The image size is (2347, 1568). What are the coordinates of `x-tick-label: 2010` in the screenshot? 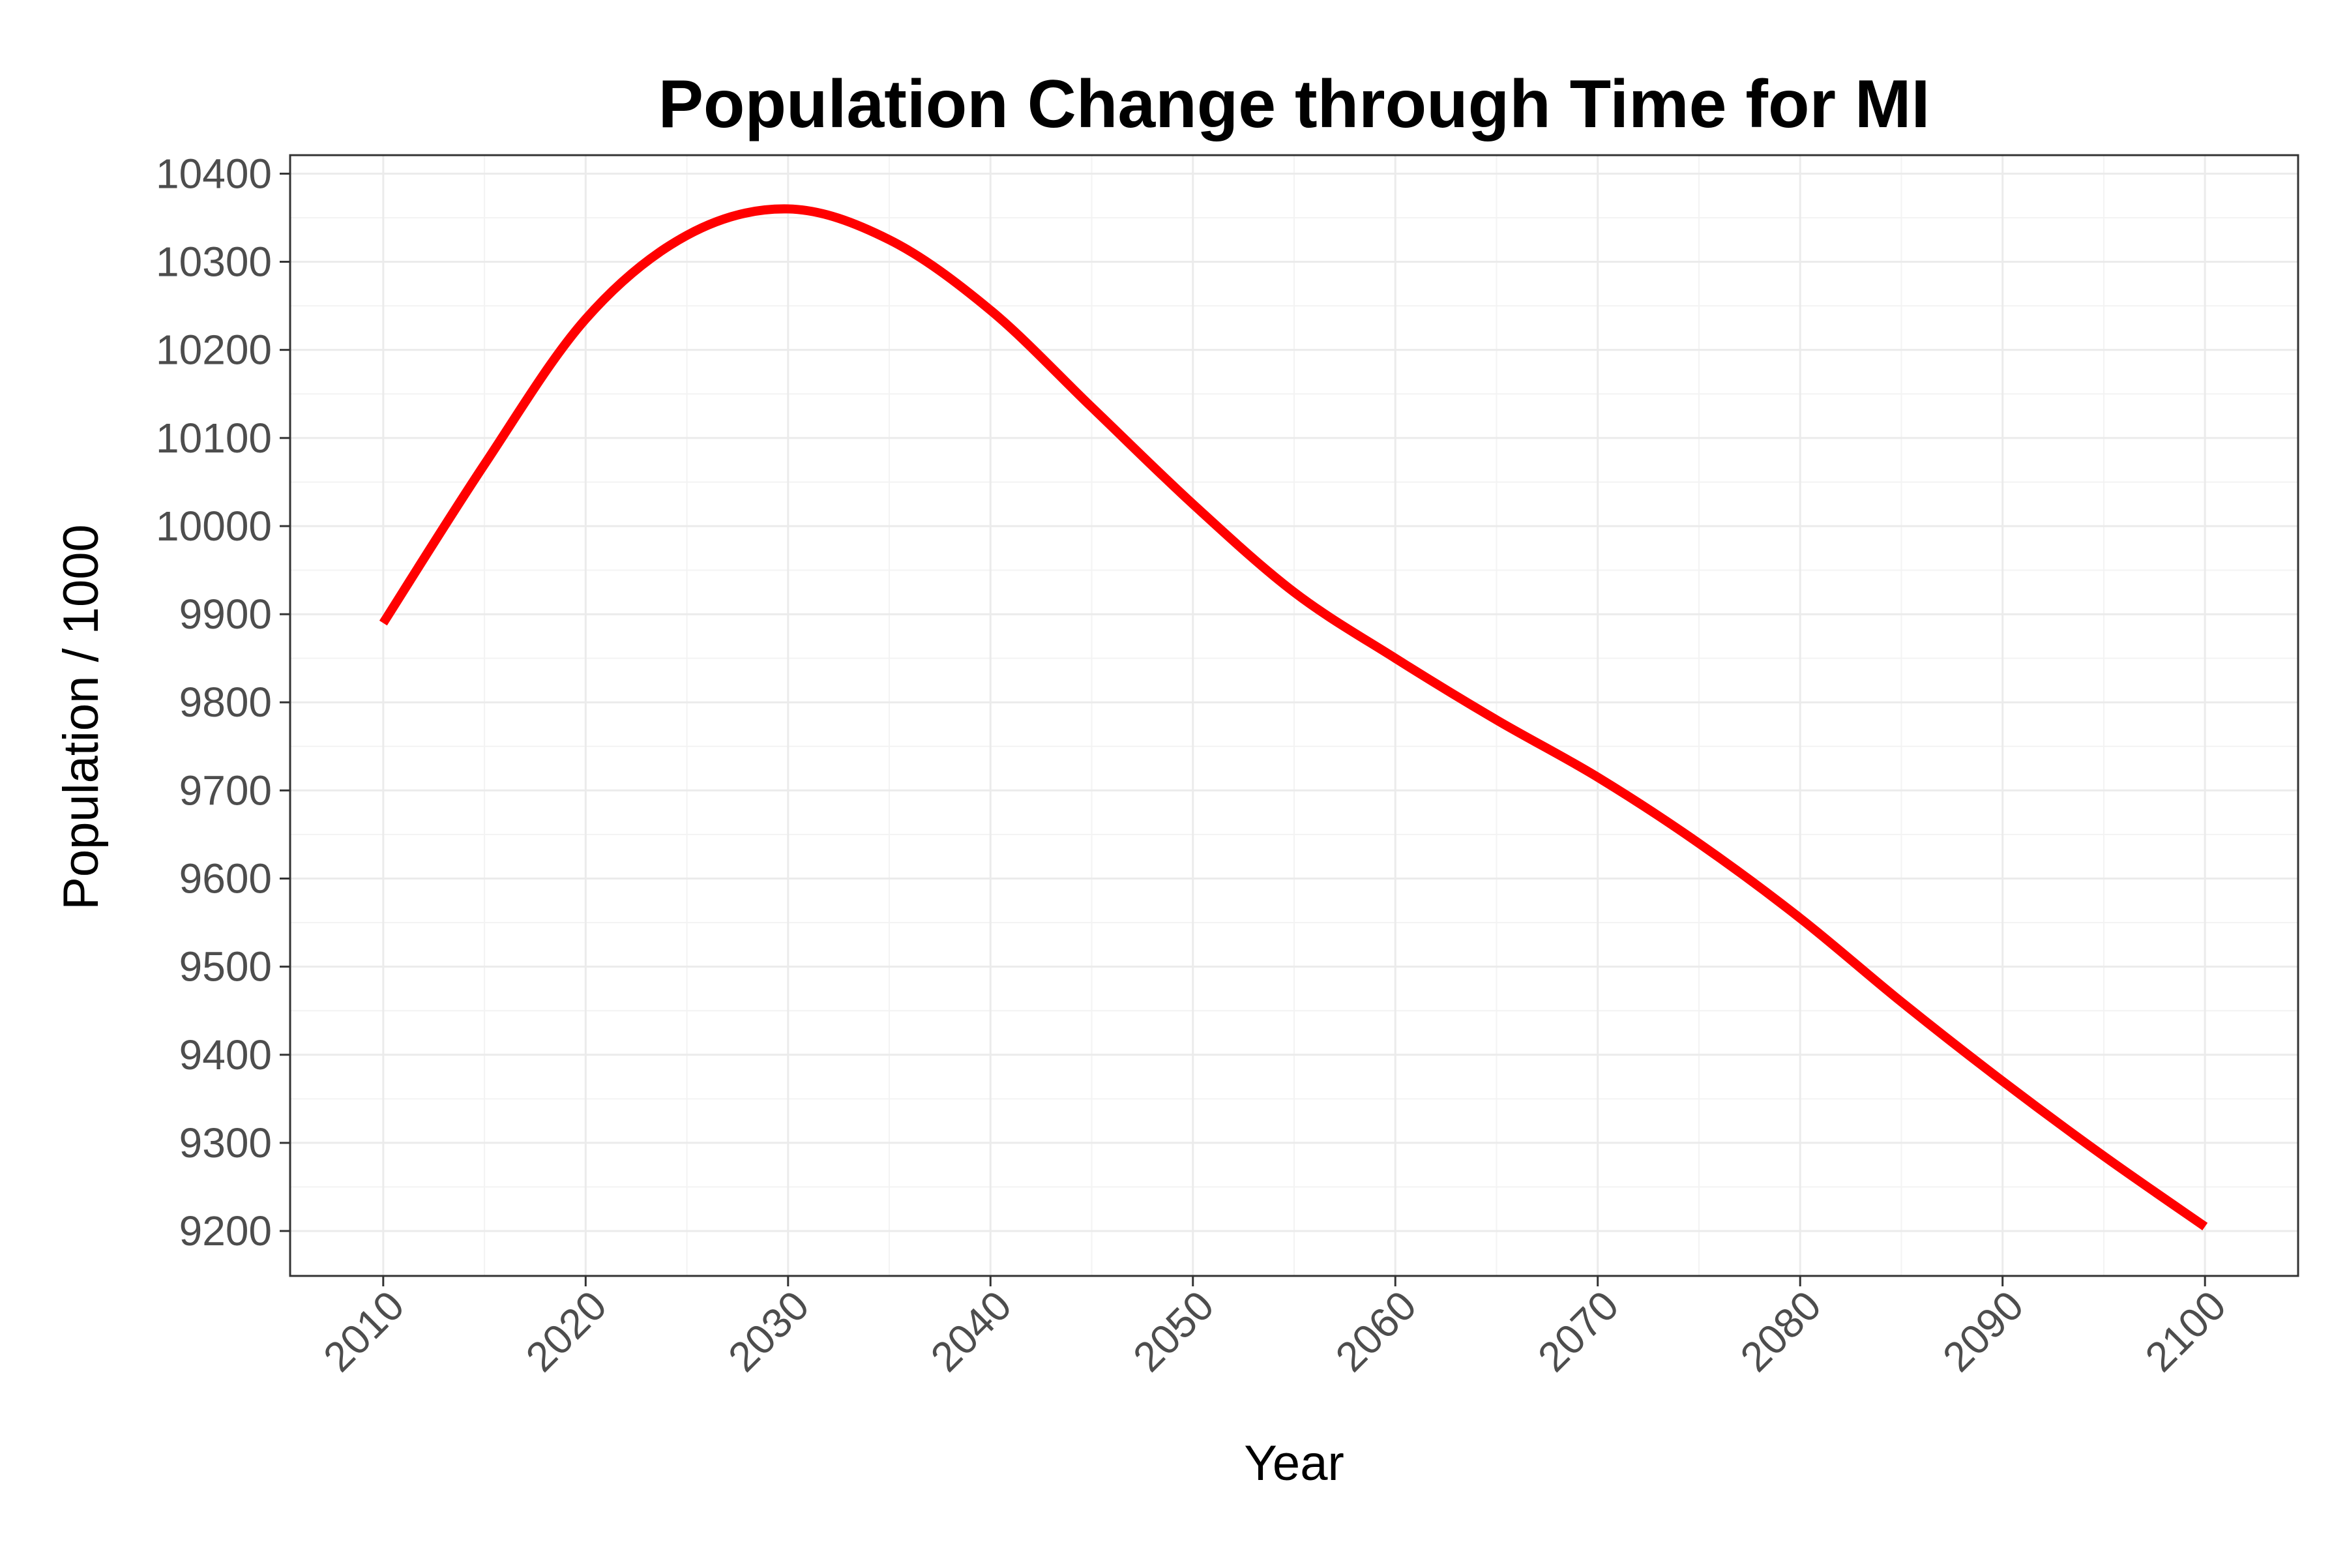 It's located at (363, 1331).